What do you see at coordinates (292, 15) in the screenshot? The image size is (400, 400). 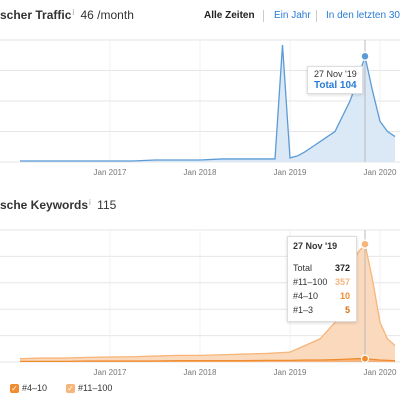 I see `range-one-year: Ein Jahr` at bounding box center [292, 15].